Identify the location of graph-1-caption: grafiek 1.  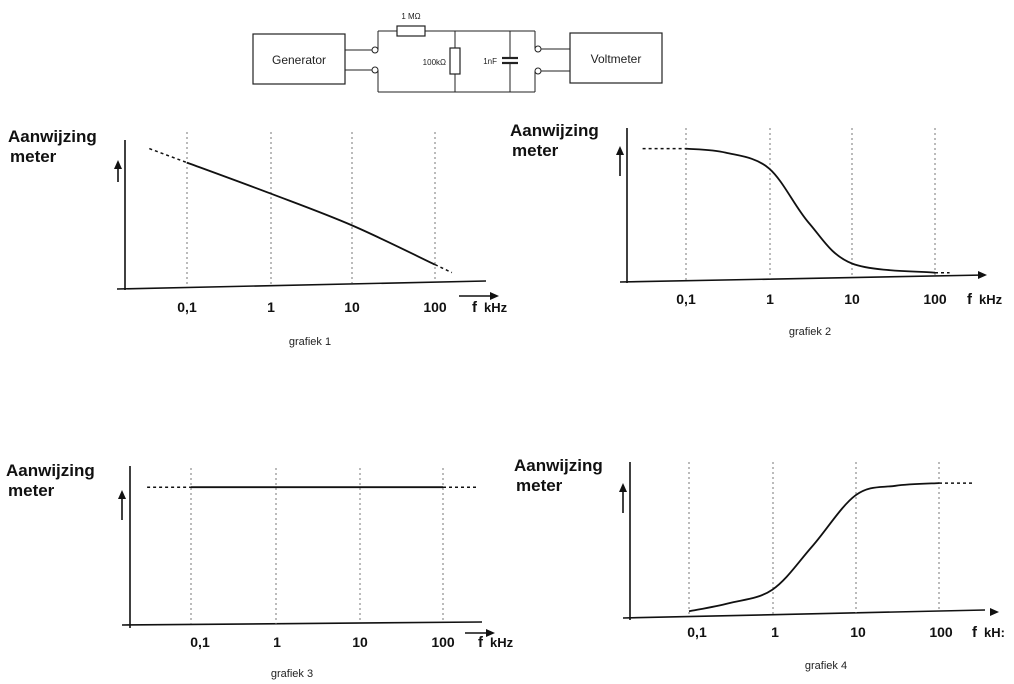
(310, 342).